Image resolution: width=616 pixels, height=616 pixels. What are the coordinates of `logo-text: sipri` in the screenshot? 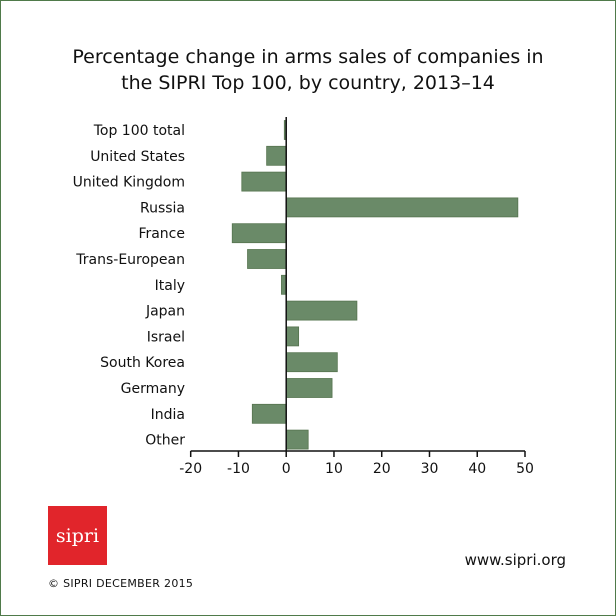 It's located at (77, 535).